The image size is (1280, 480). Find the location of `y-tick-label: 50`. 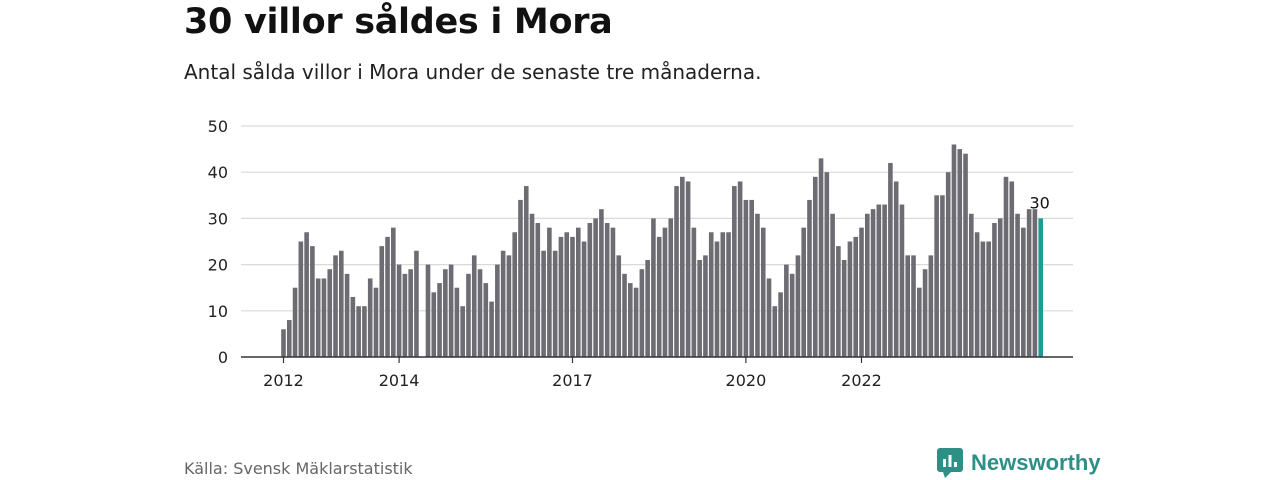

y-tick-label: 50 is located at coordinates (218, 126).